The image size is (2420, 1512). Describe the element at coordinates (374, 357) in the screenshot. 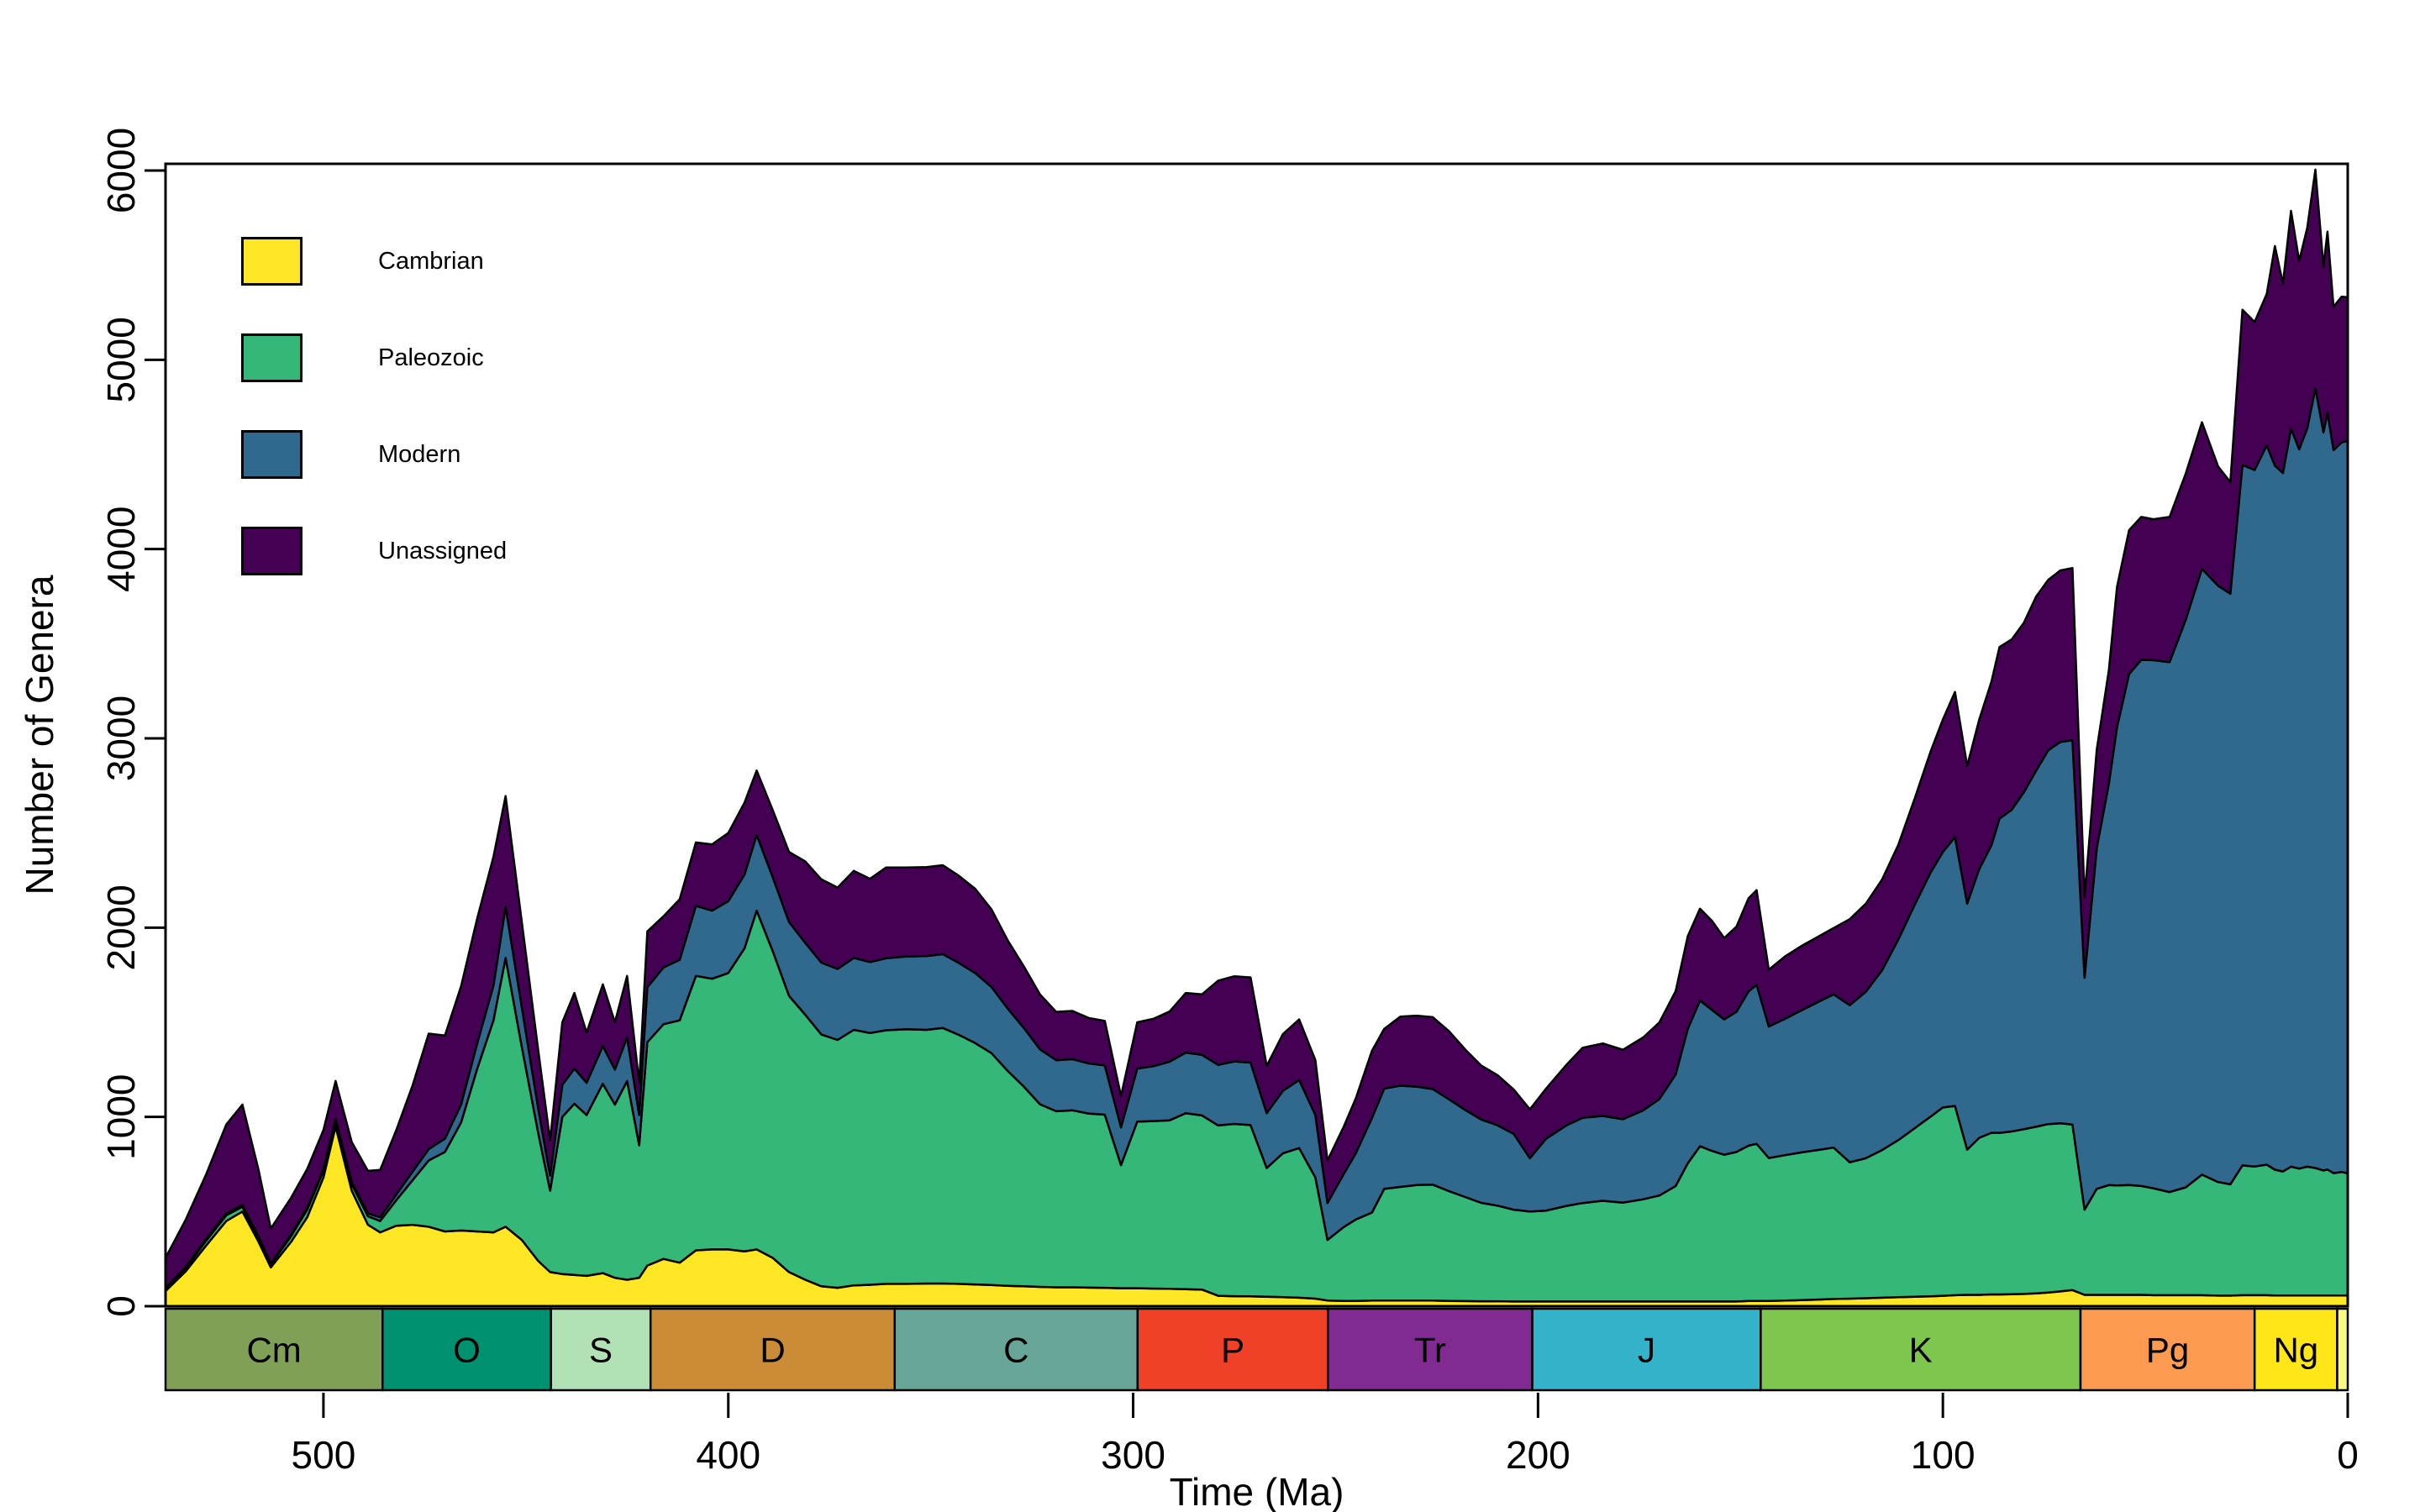

I see `legend-item-paleozoic: Paleozoic` at that location.